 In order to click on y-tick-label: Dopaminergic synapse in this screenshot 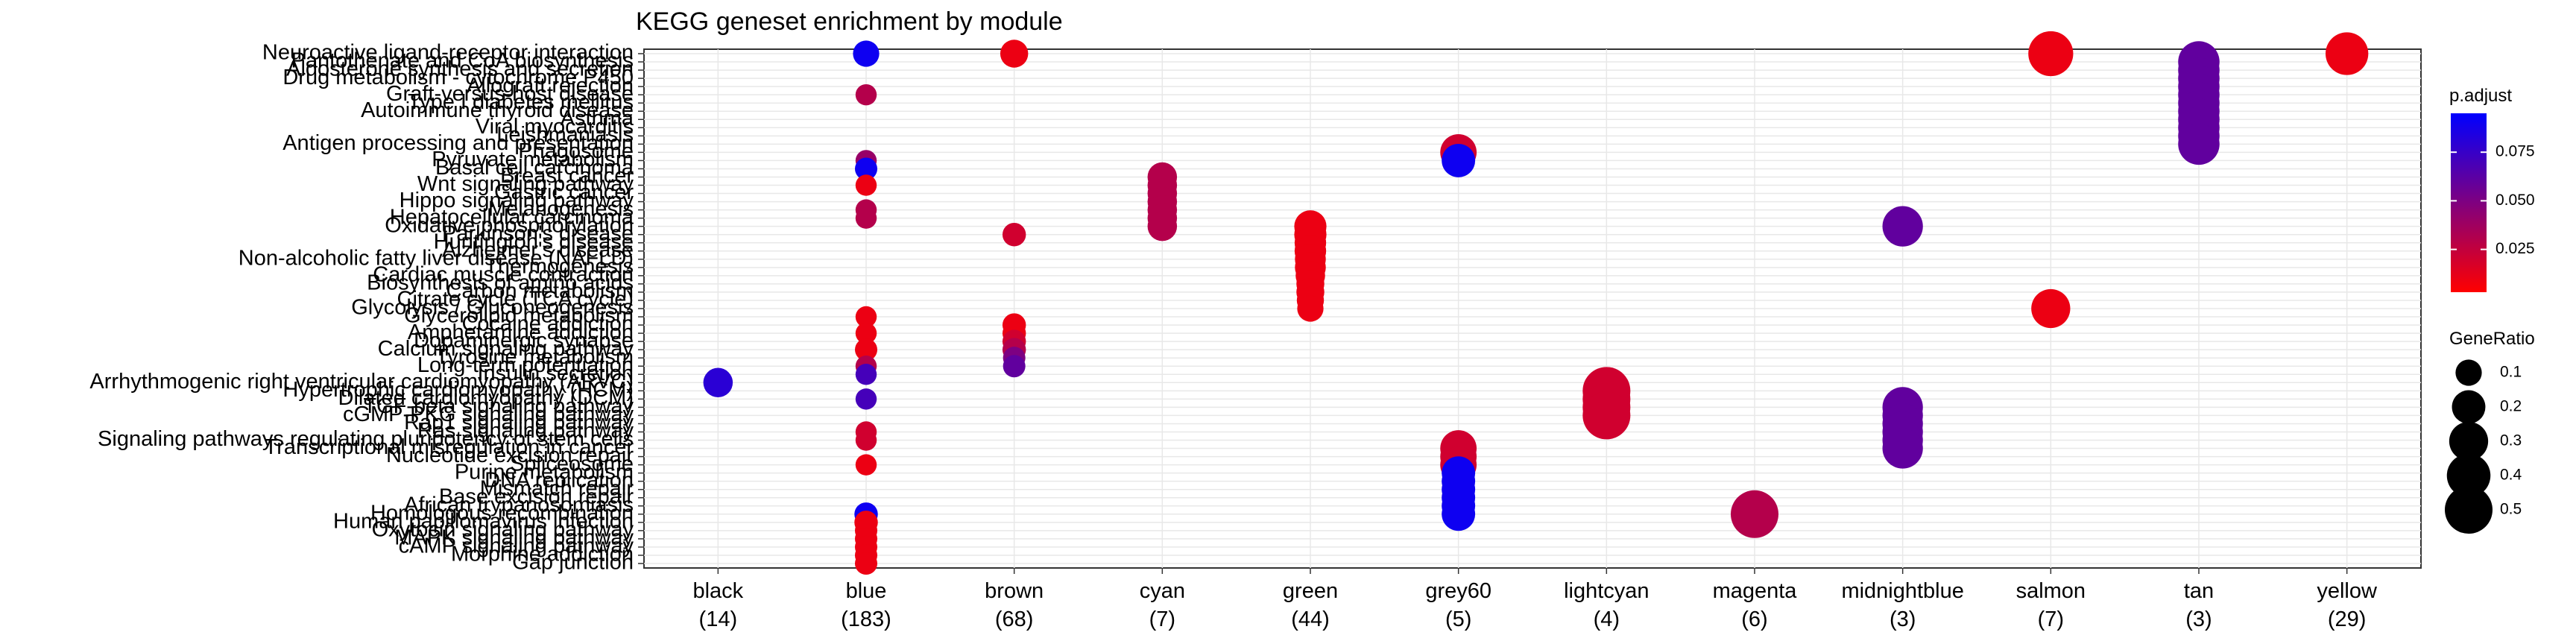, I will do `click(524, 341)`.